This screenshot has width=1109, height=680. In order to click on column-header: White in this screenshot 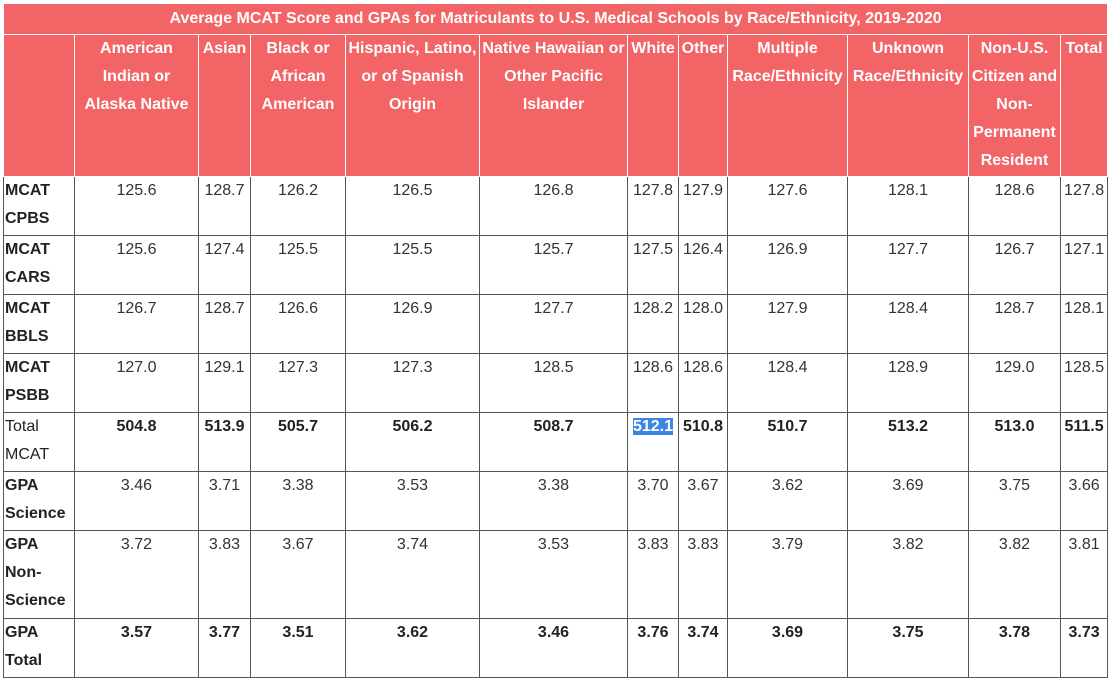, I will do `click(653, 105)`.